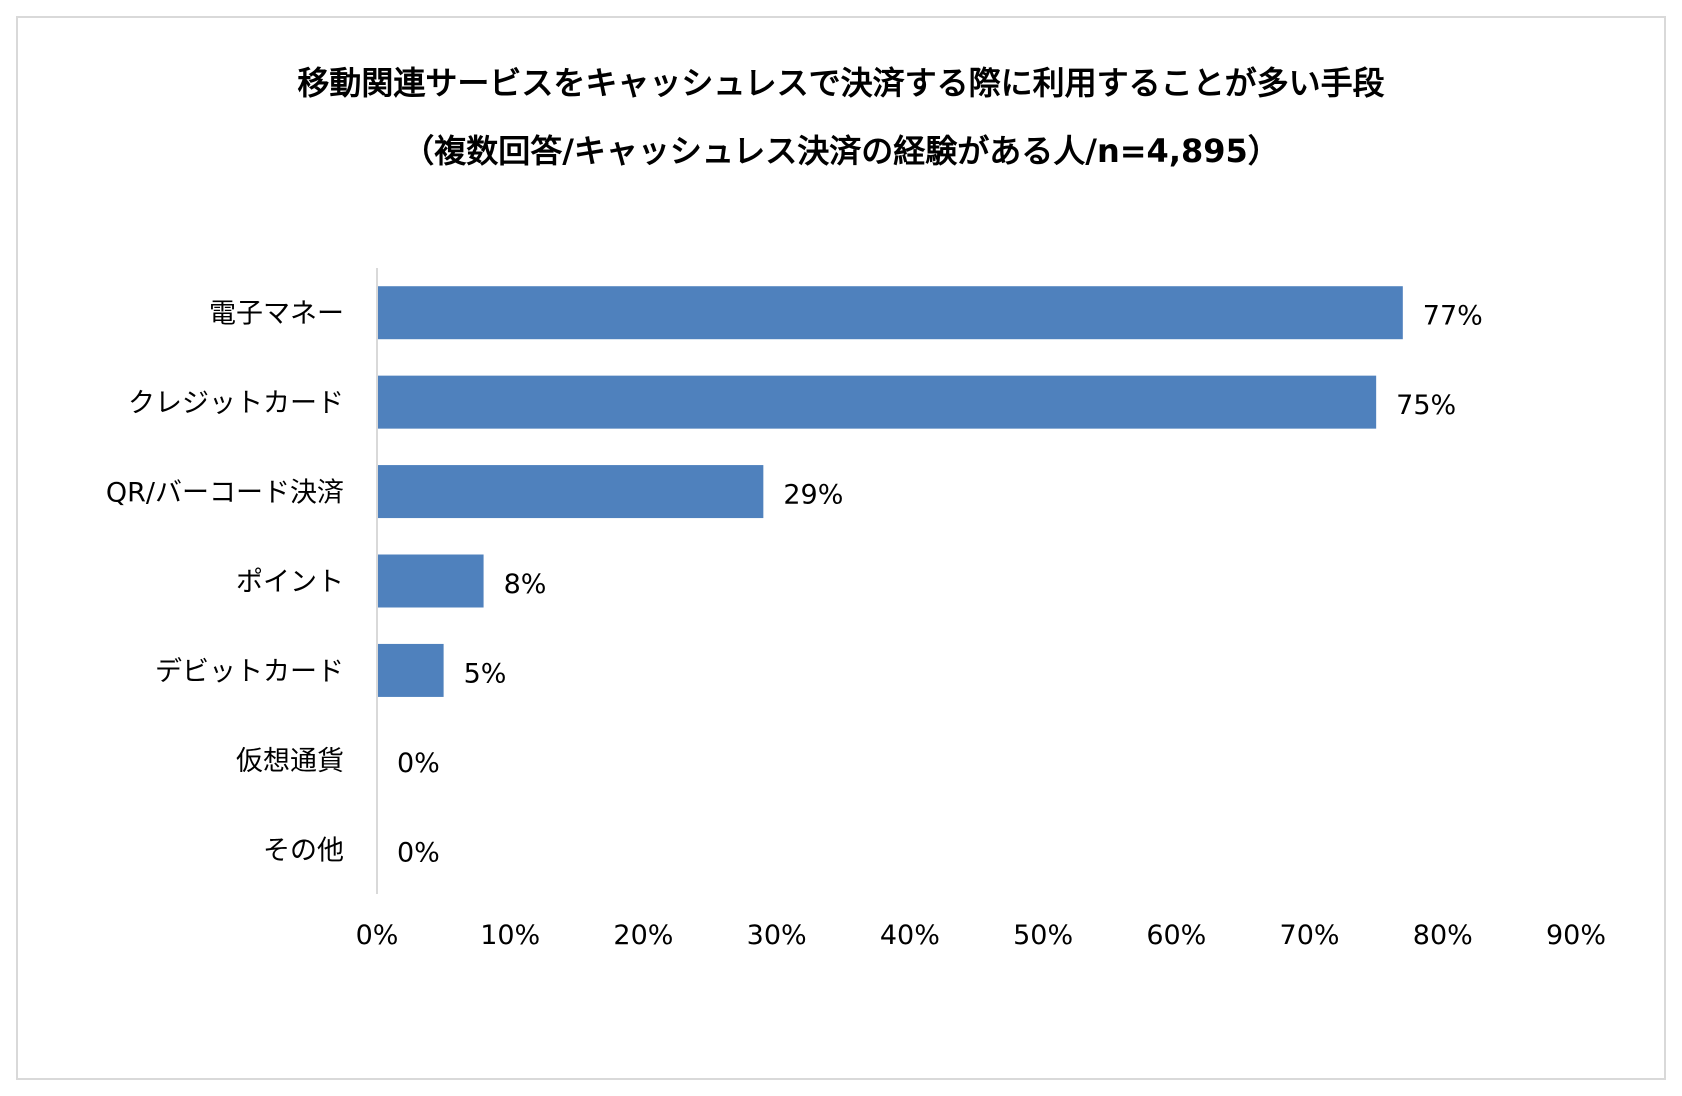 The height and width of the screenshot is (1096, 1682). I want to click on category-label: QR/バーコード決済, so click(225, 493).